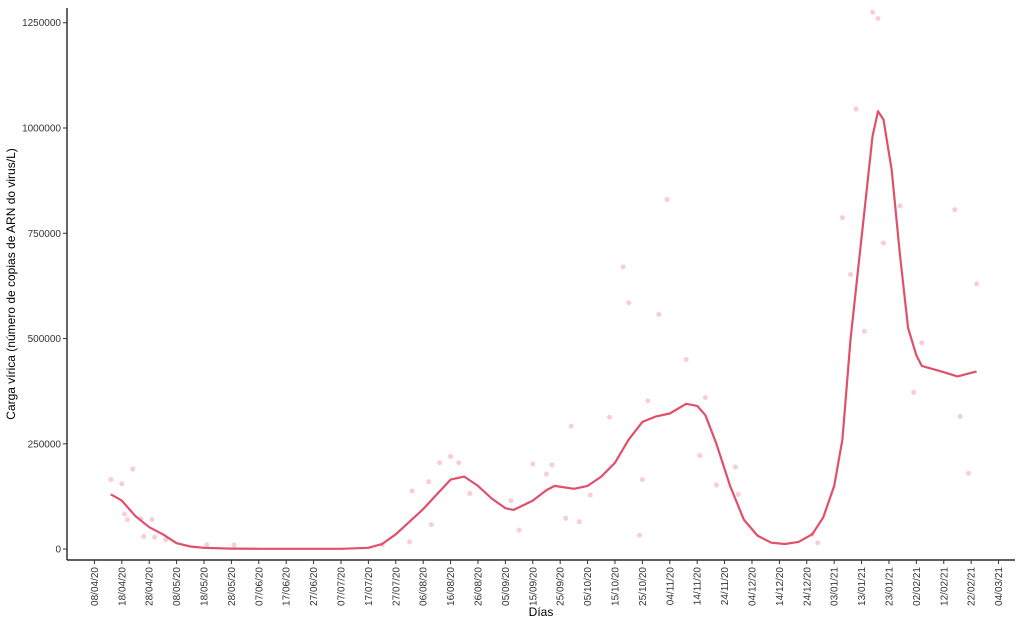  What do you see at coordinates (780, 586) in the screenshot?
I see `x-tick-label: 14/12/20` at bounding box center [780, 586].